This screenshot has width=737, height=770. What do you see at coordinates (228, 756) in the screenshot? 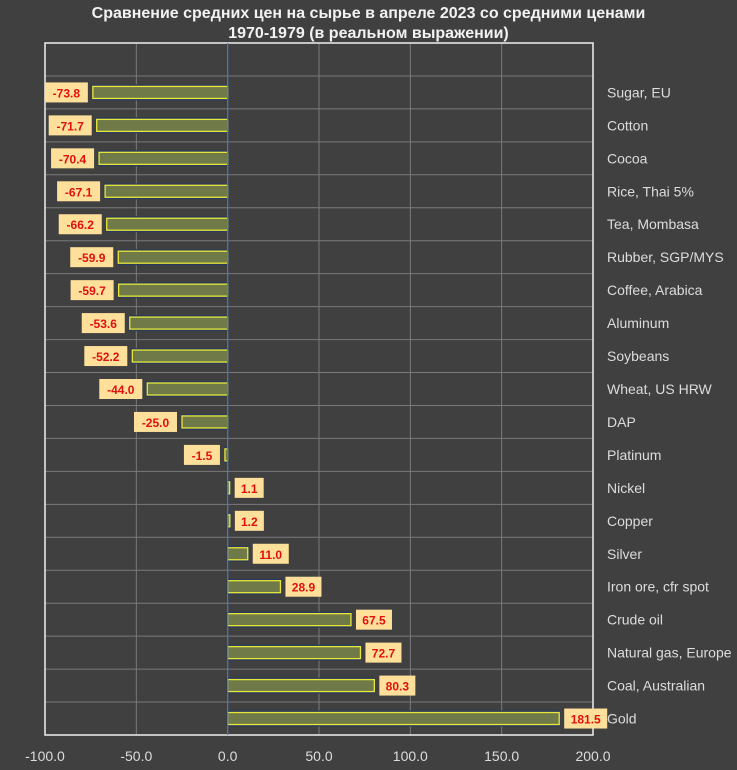
I see `x-tick-label: 0.0` at bounding box center [228, 756].